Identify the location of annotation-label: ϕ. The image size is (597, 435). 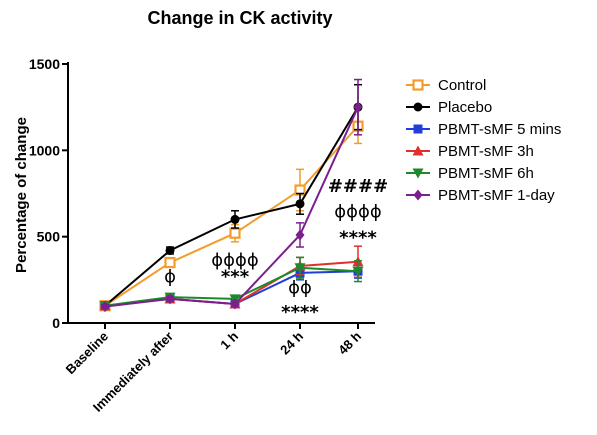
(170, 276).